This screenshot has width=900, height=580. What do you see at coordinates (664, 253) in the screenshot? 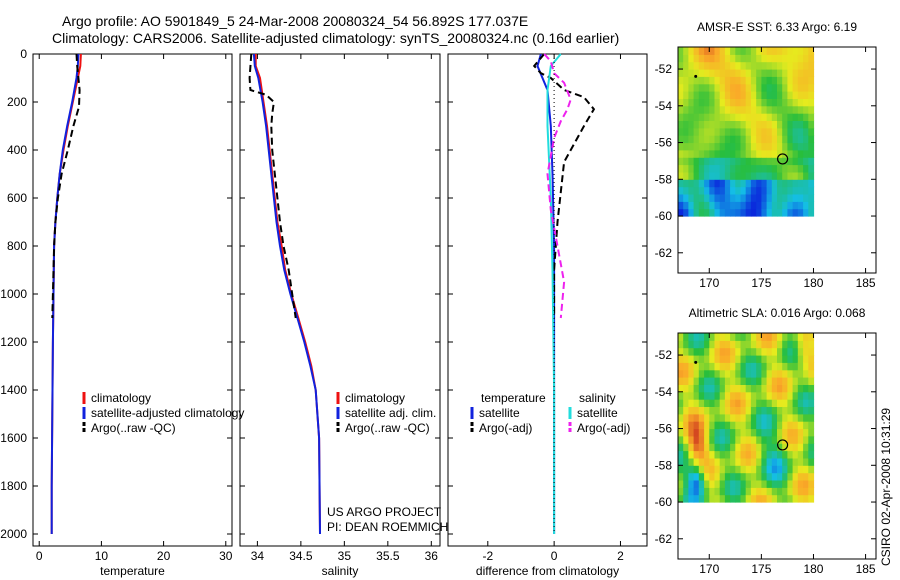
I see `y-tick-label: -62` at bounding box center [664, 253].